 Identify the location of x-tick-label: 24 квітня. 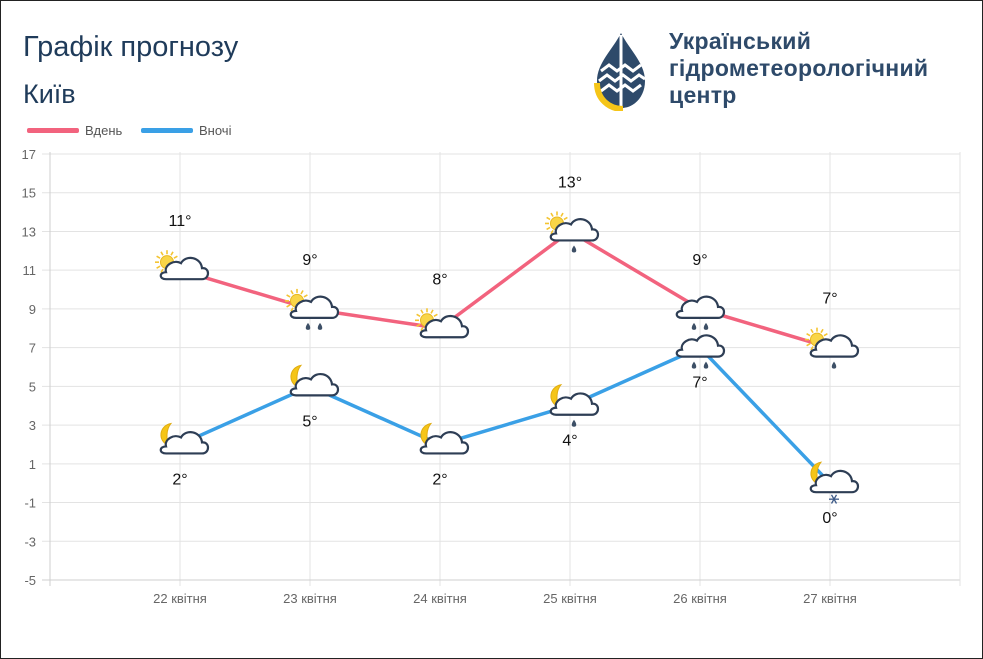
(440, 598).